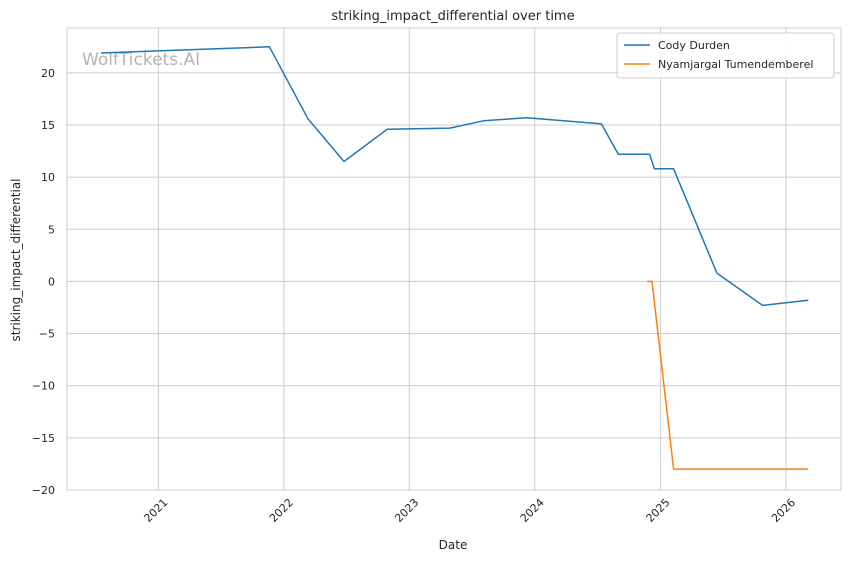 The image size is (850, 561). What do you see at coordinates (43, 490) in the screenshot?
I see `y-tick-label-20: −20` at bounding box center [43, 490].